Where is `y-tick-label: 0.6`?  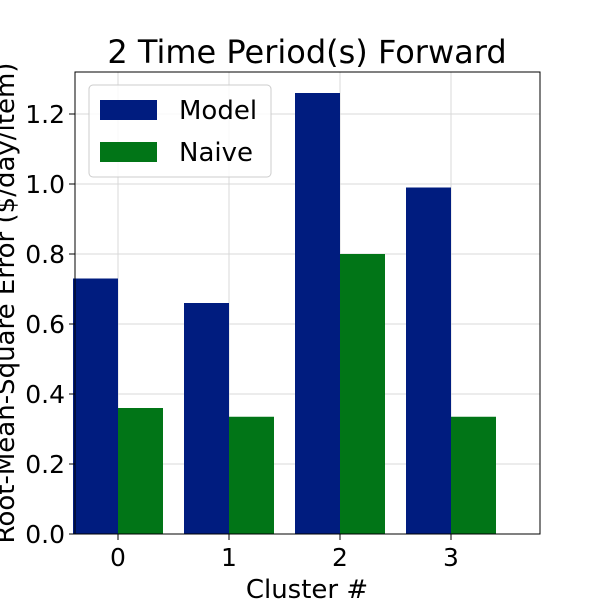
y-tick-label: 0.6 is located at coordinates (45, 324).